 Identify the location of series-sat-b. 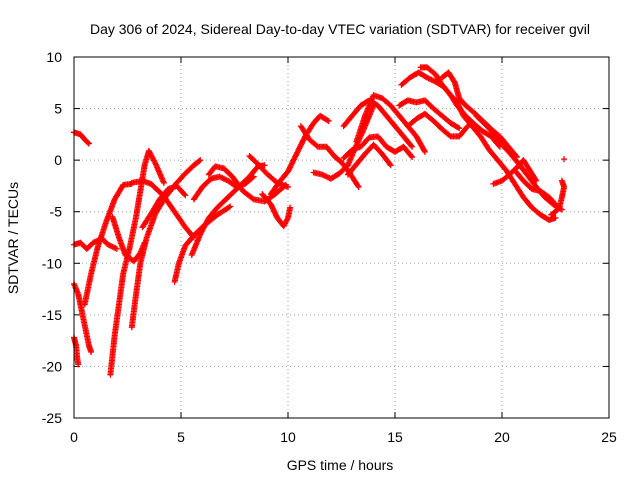
(95, 243).